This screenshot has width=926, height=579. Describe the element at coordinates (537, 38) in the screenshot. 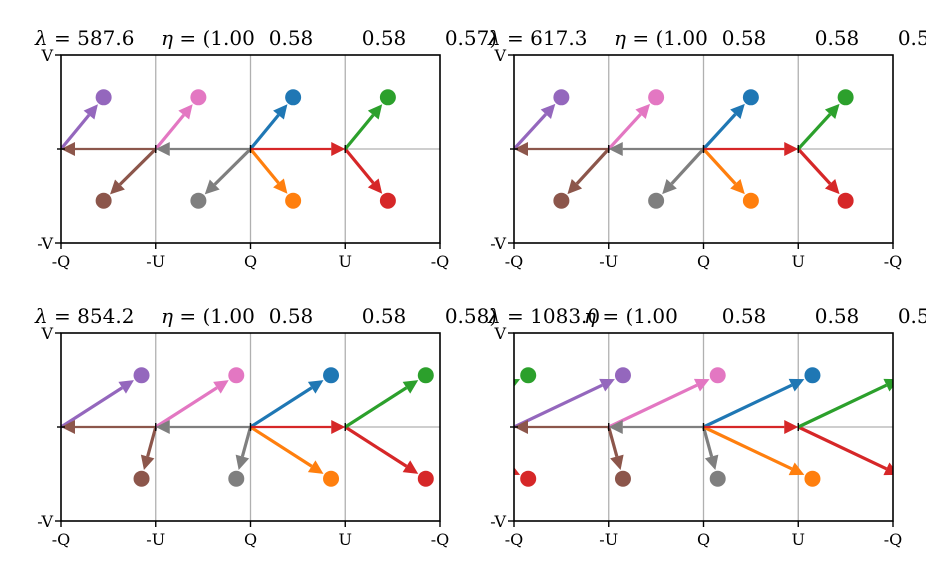

I see `title-lambda: λ = 617.3` at that location.